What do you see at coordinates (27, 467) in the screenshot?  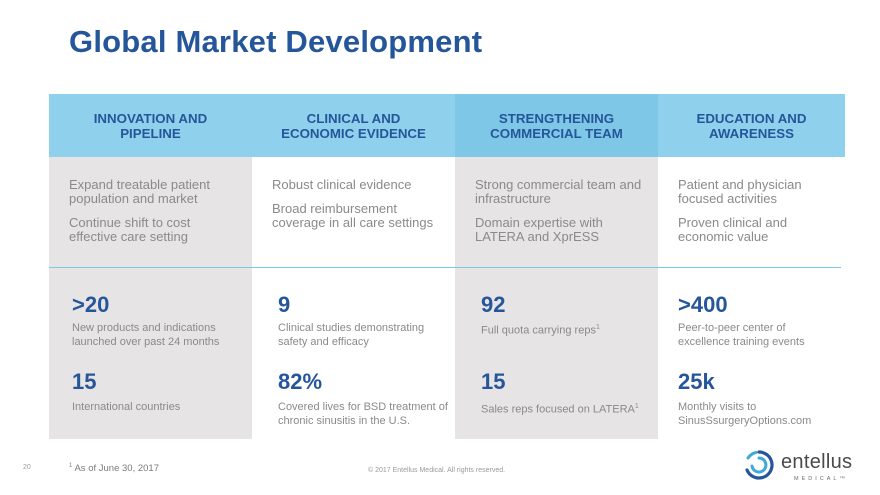 I see `page-number: 20` at bounding box center [27, 467].